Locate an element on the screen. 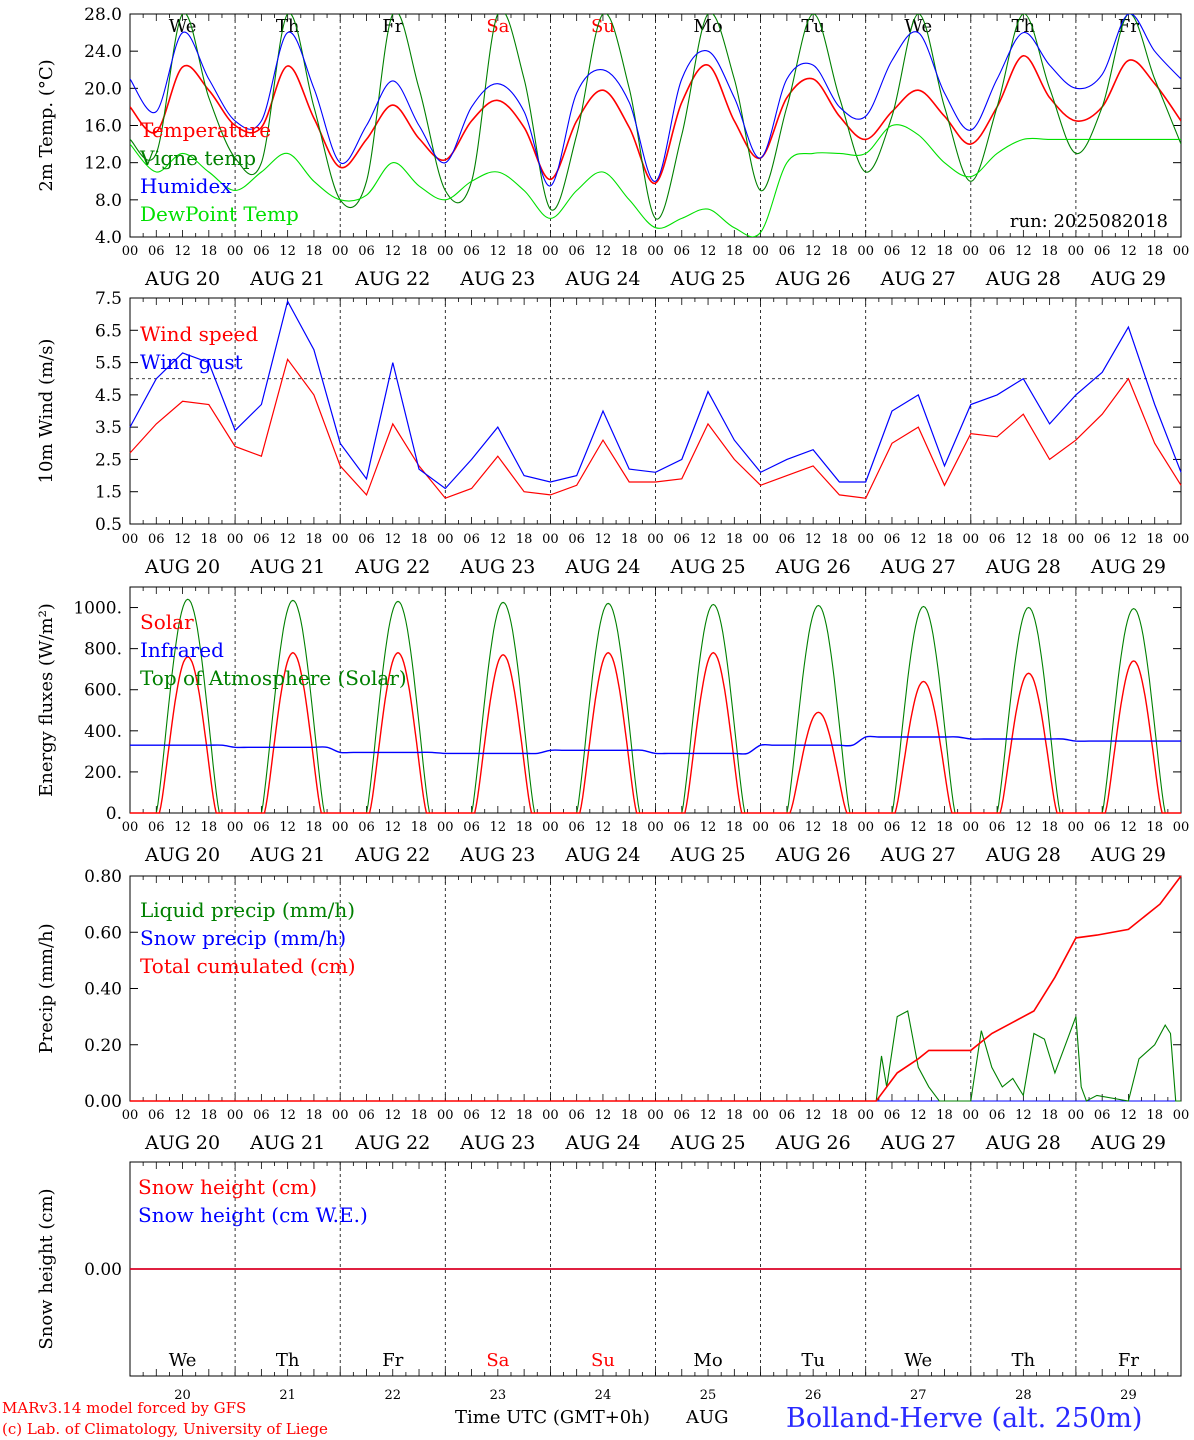  legend-entry: Wind gust is located at coordinates (191, 362).